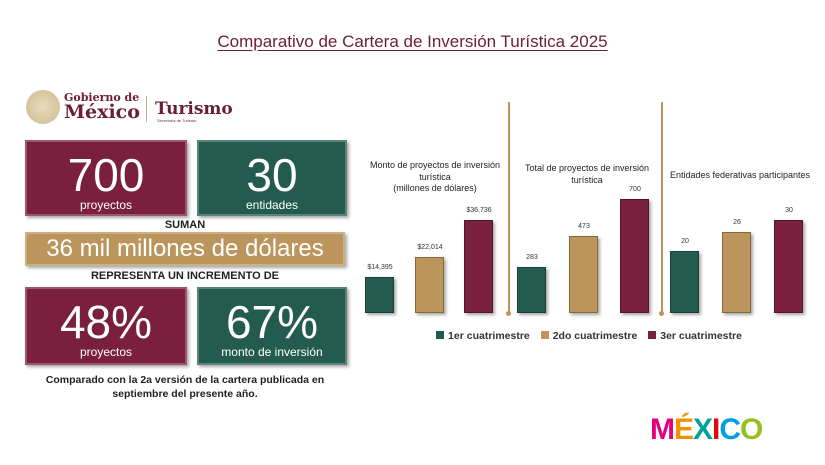 Image resolution: width=825 pixels, height=465 pixels. Describe the element at coordinates (146, 109) in the screenshot. I see `logo-divider` at that location.